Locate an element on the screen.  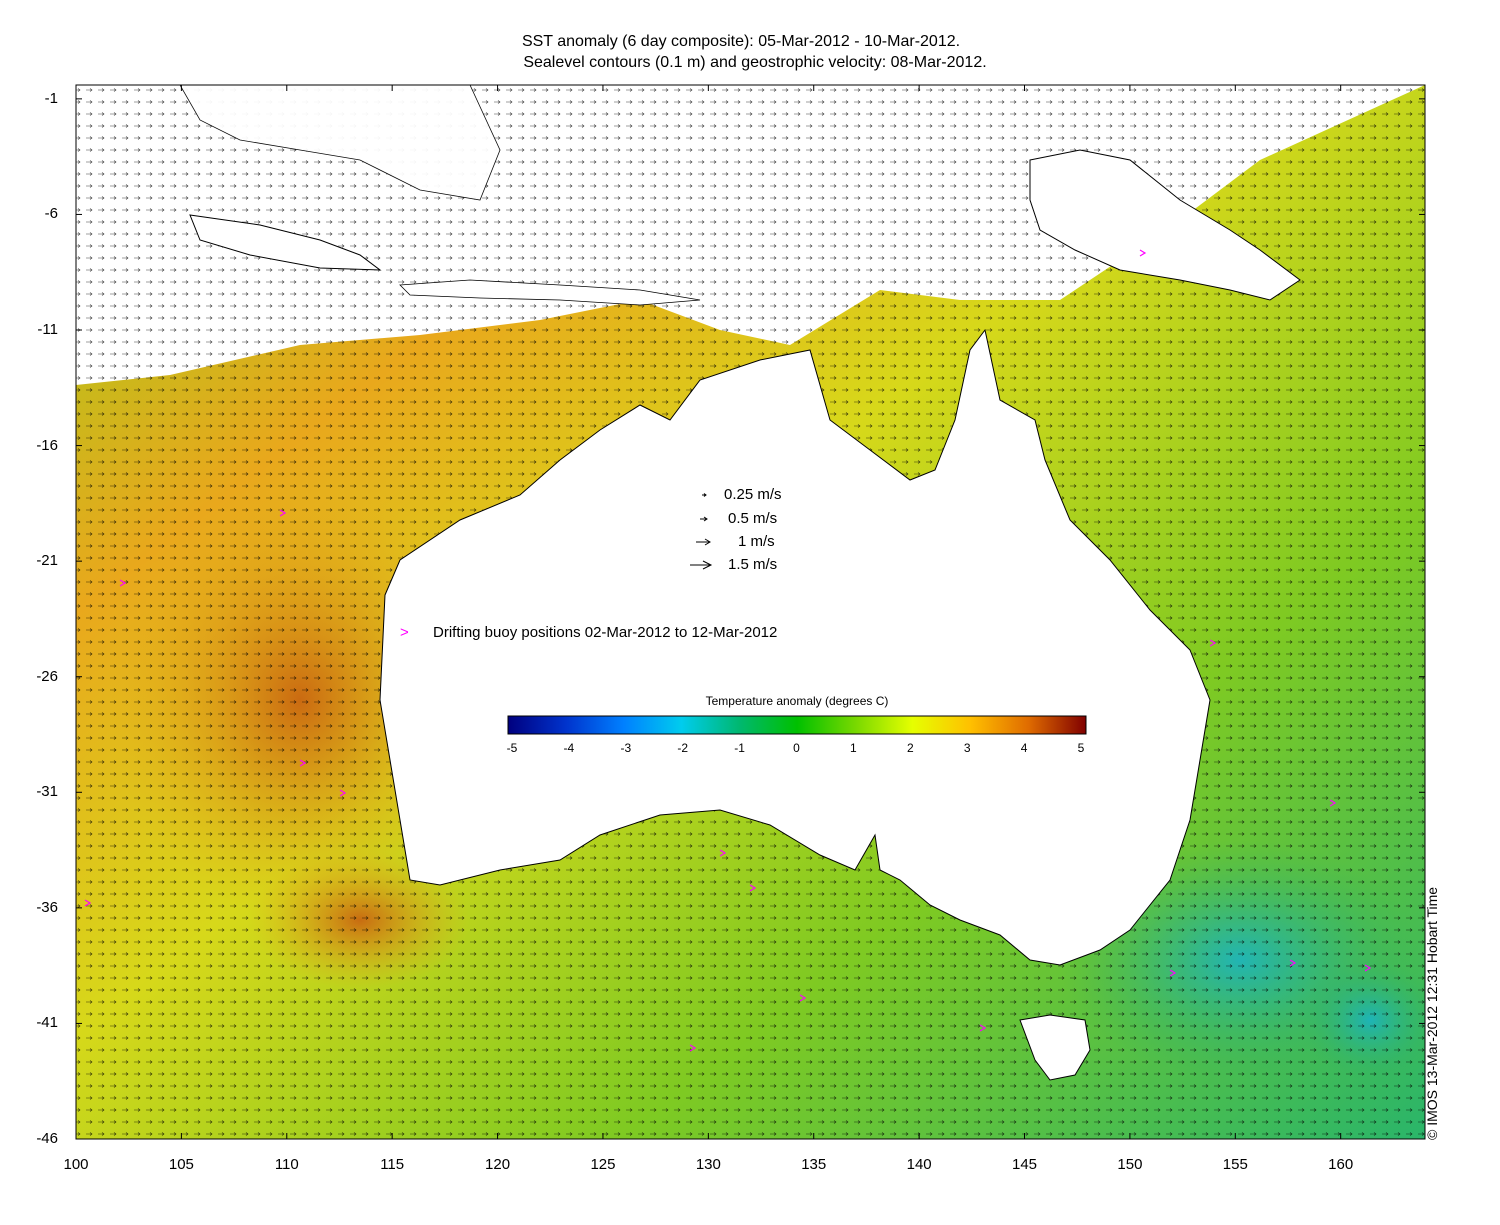
colorbar-tick-label: -3 is located at coordinates (626, 748).